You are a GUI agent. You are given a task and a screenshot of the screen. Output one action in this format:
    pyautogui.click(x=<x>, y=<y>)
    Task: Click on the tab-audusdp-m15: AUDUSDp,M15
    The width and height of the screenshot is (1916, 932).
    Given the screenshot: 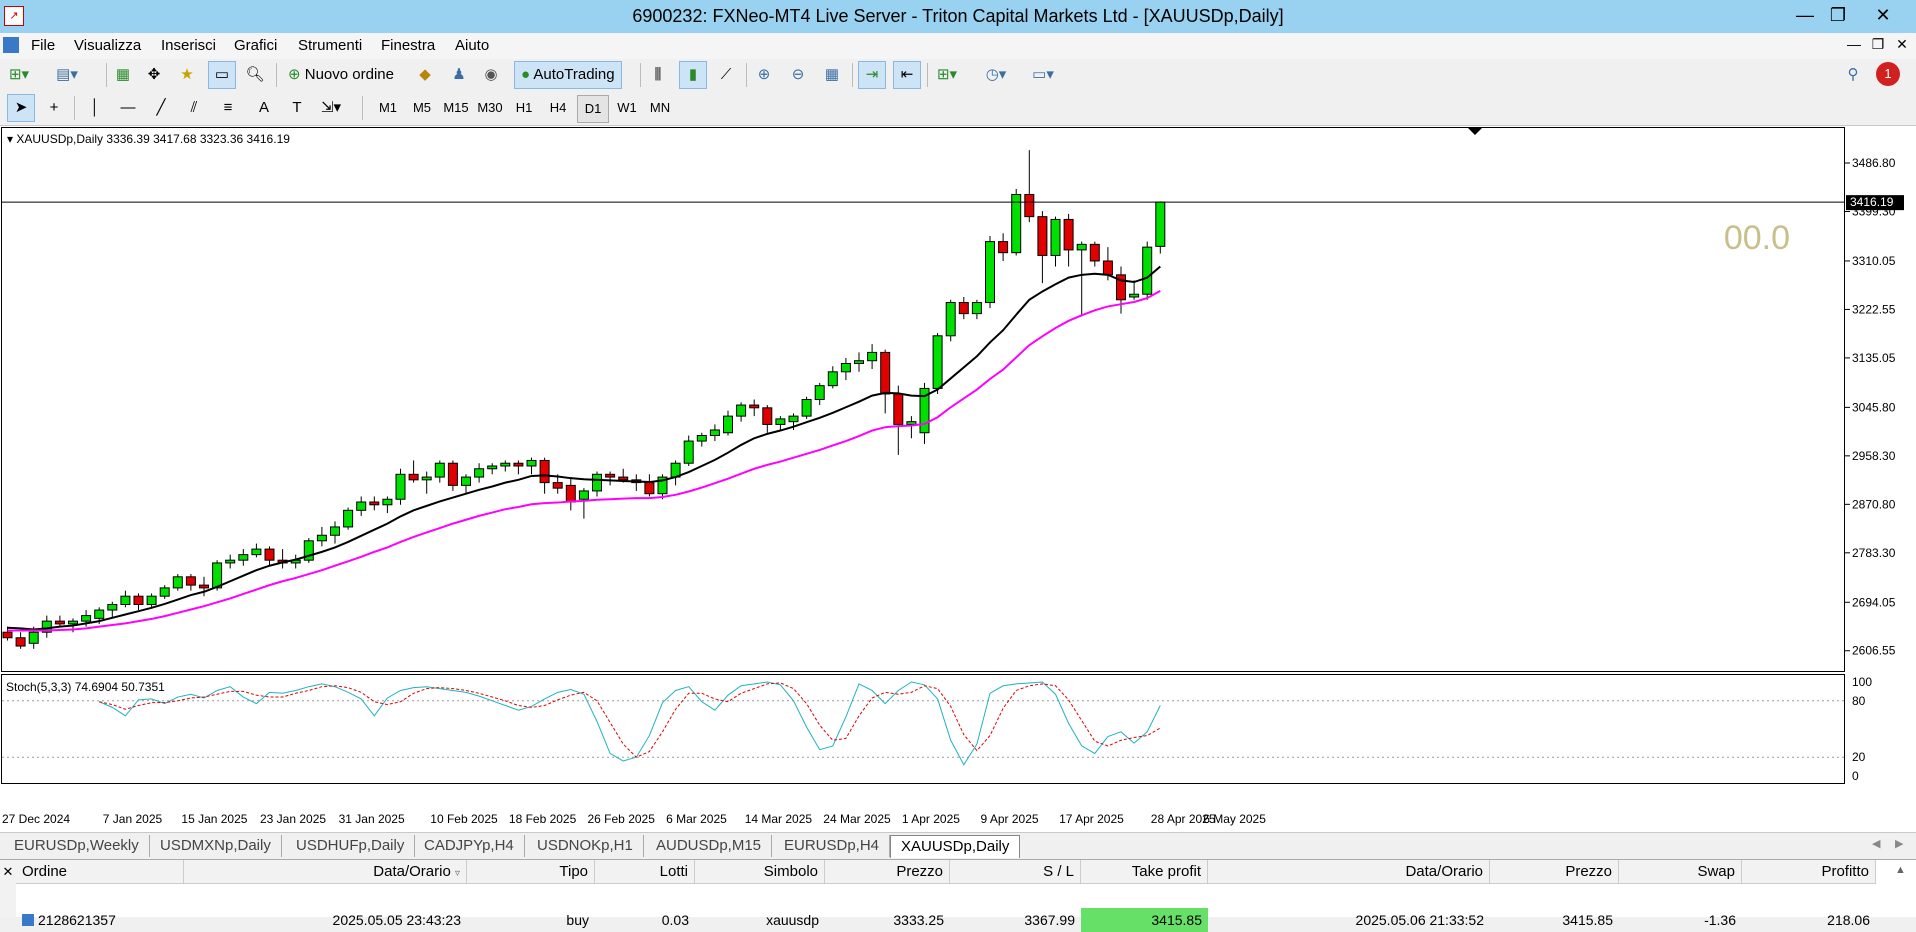 What is the action you would take?
    pyautogui.click(x=709, y=846)
    